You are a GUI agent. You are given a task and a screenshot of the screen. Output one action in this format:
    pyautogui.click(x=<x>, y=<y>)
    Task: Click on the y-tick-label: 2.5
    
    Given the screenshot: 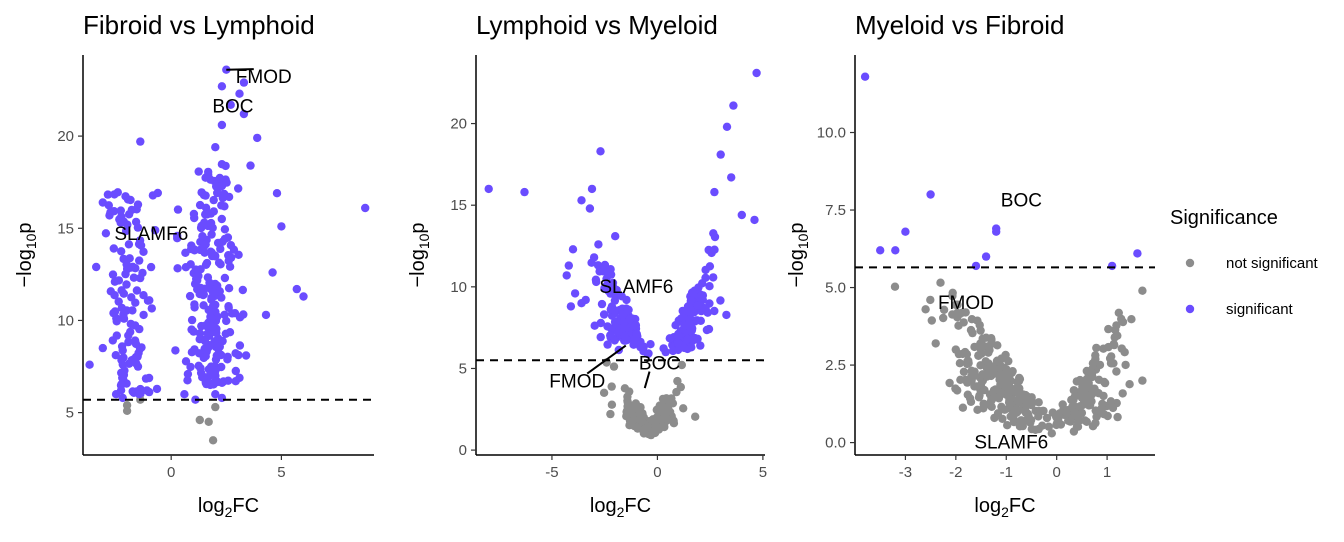 What is the action you would take?
    pyautogui.click(x=835, y=365)
    